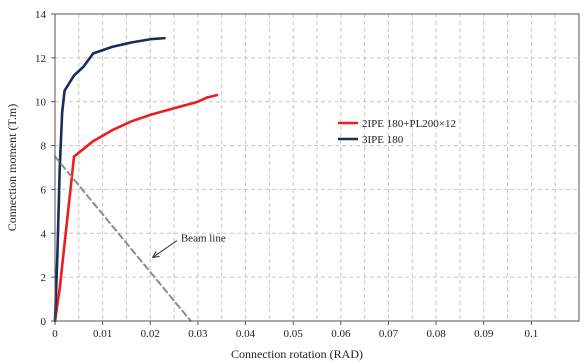  Describe the element at coordinates (102, 334) in the screenshot. I see `x-tick-label: 0.01` at that location.